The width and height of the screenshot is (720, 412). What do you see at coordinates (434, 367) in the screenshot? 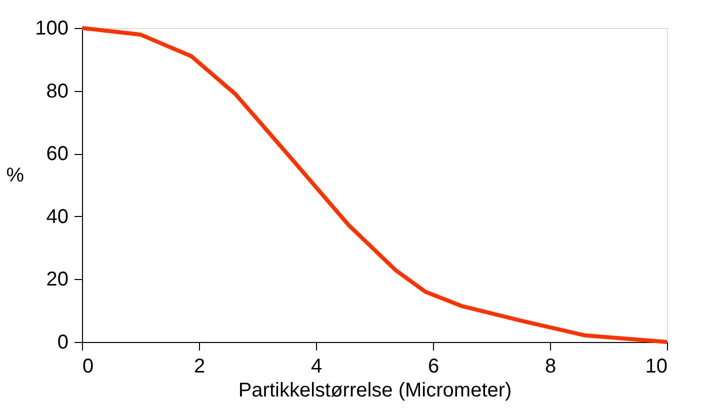
I see `x-tick-label: 6` at bounding box center [434, 367].